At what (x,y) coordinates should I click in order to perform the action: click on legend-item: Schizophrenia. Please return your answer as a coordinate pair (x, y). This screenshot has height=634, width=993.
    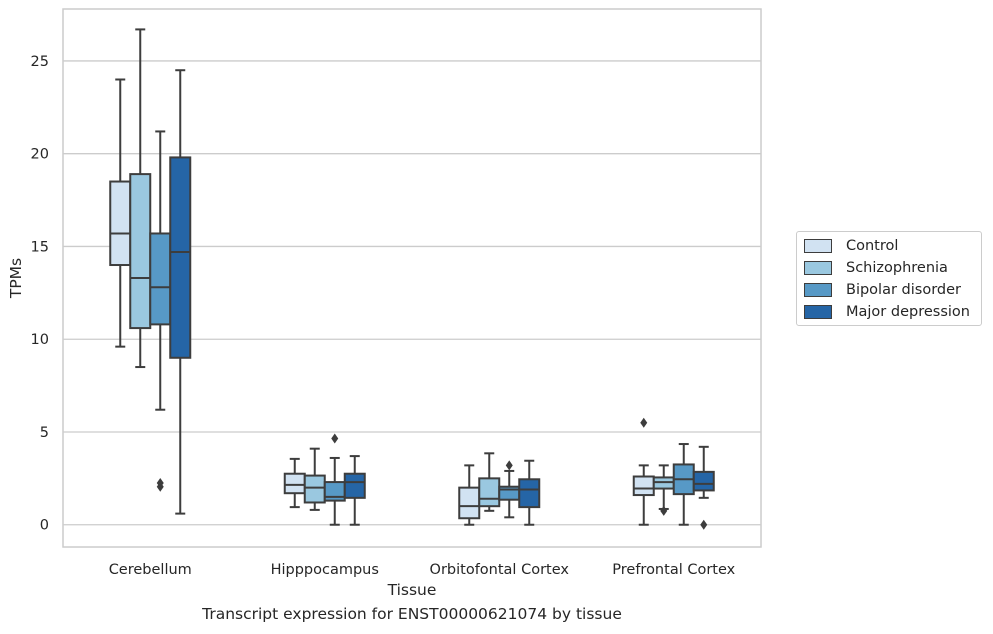
    Looking at the image, I should click on (876, 268).